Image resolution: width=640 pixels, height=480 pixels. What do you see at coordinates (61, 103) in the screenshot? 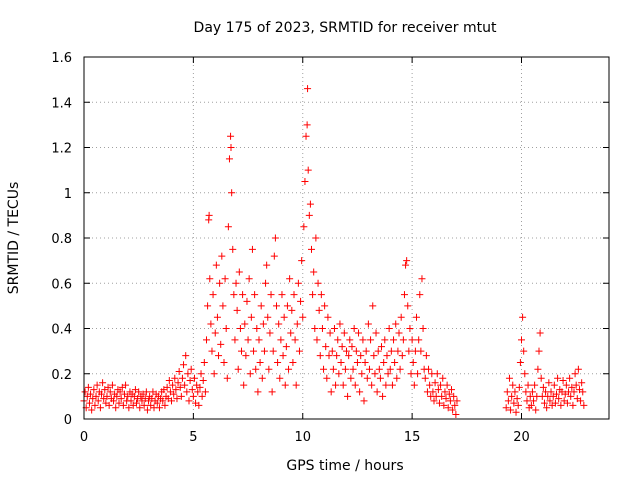
I see `y-tick-label: 1.4` at bounding box center [61, 103].